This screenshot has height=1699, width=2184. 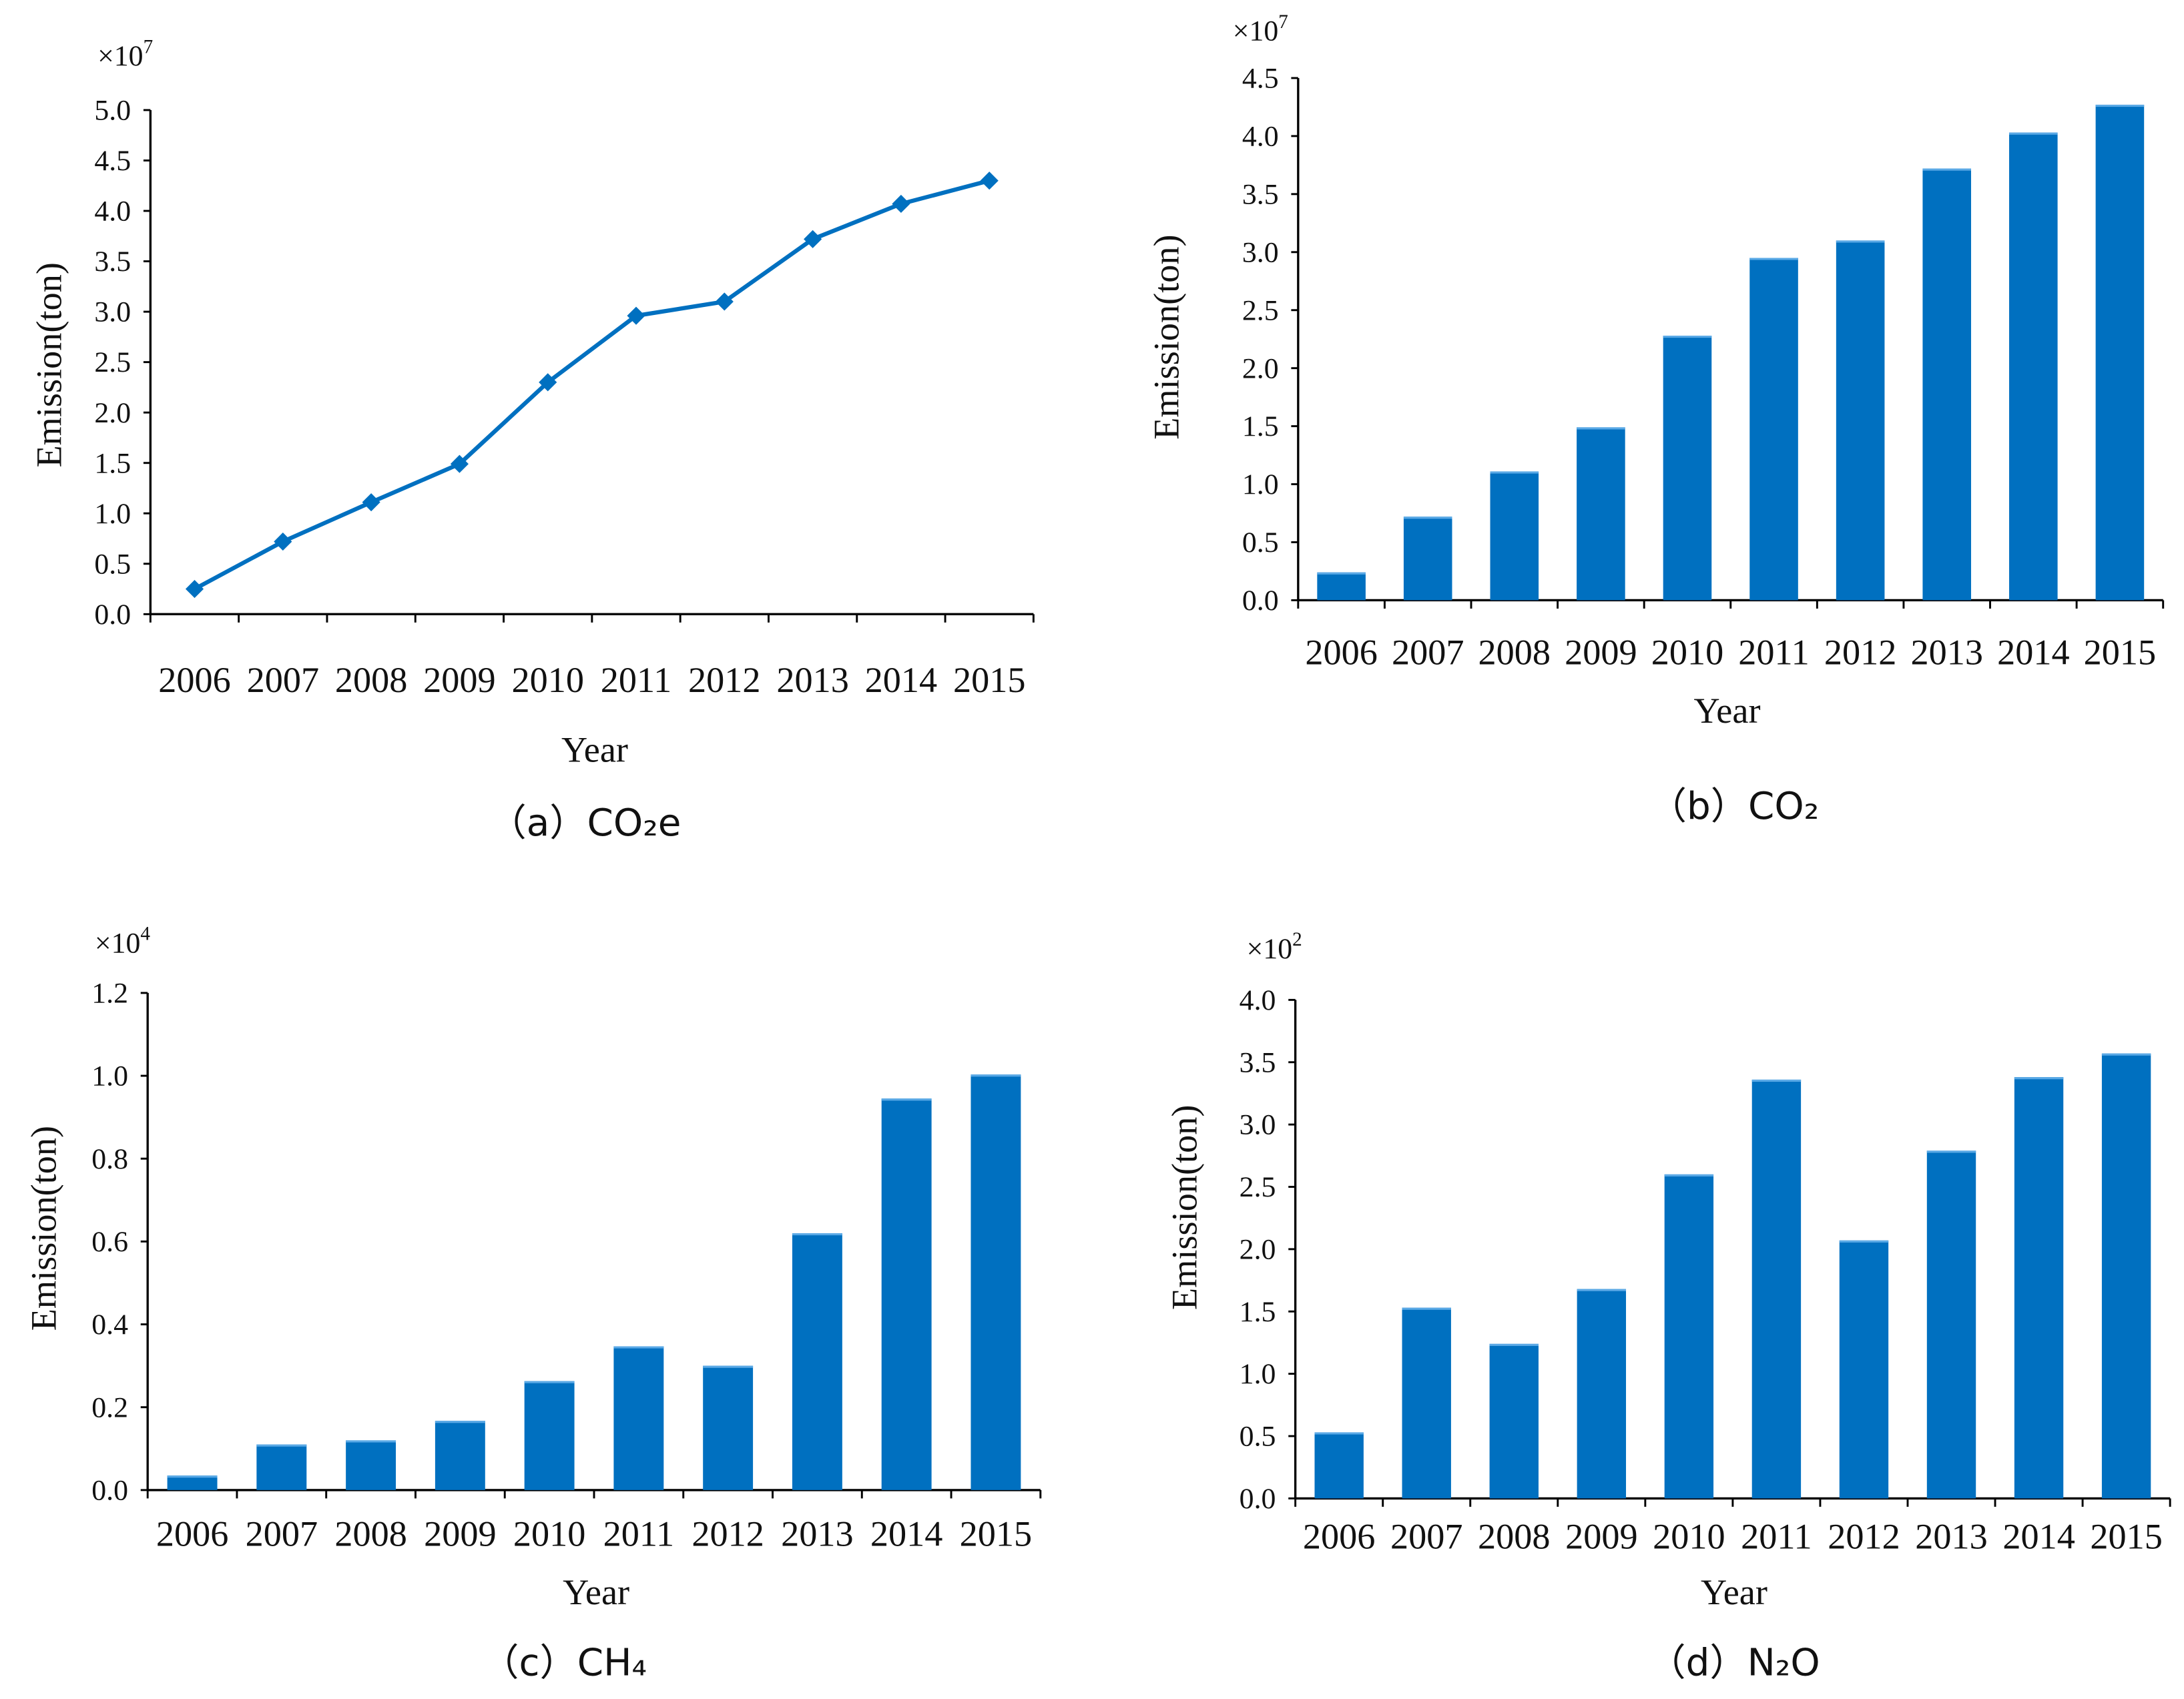 I want to click on y-tick-label: 0.6, so click(x=109, y=1242).